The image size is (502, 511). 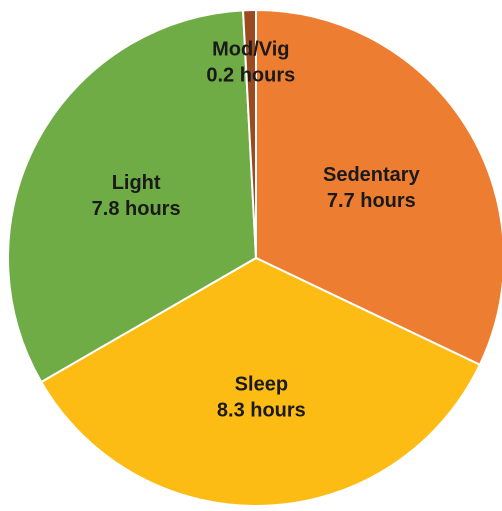 What do you see at coordinates (250, 50) in the screenshot?
I see `slice-category: Mod/Vig` at bounding box center [250, 50].